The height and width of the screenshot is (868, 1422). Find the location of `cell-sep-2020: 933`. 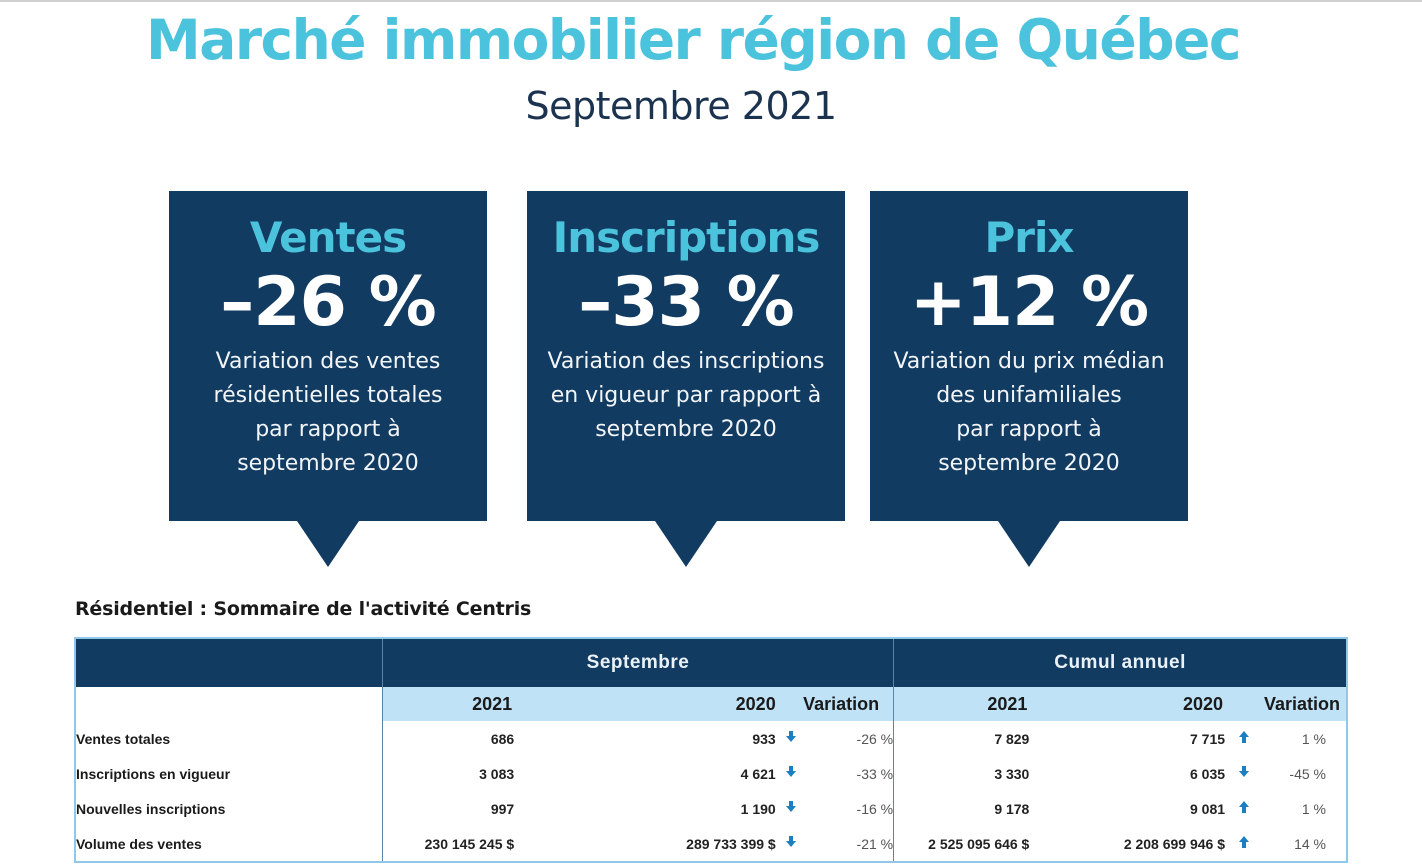

cell-sep-2020: 933 is located at coordinates (764, 738).